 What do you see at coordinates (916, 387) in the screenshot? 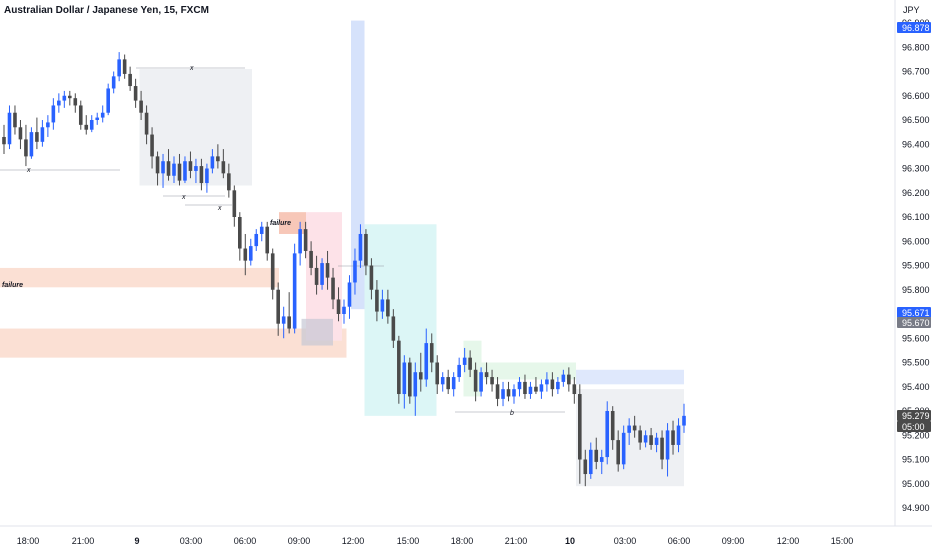
I see `price-tick-label: 95.400` at bounding box center [916, 387].